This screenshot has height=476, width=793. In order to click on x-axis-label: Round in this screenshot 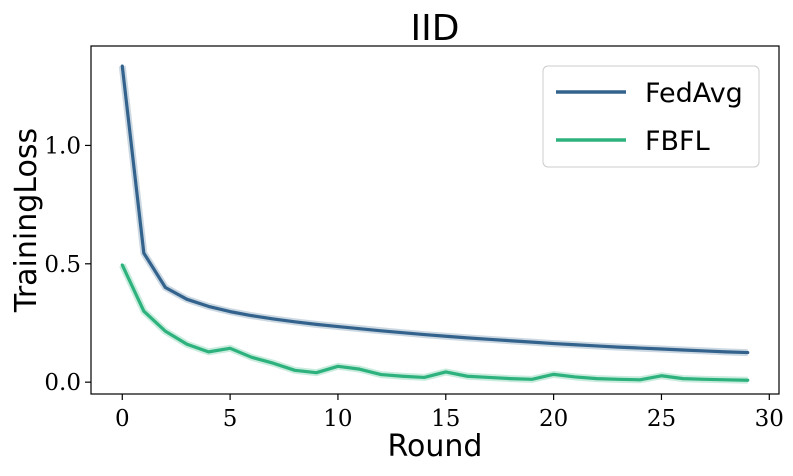, I will do `click(435, 446)`.